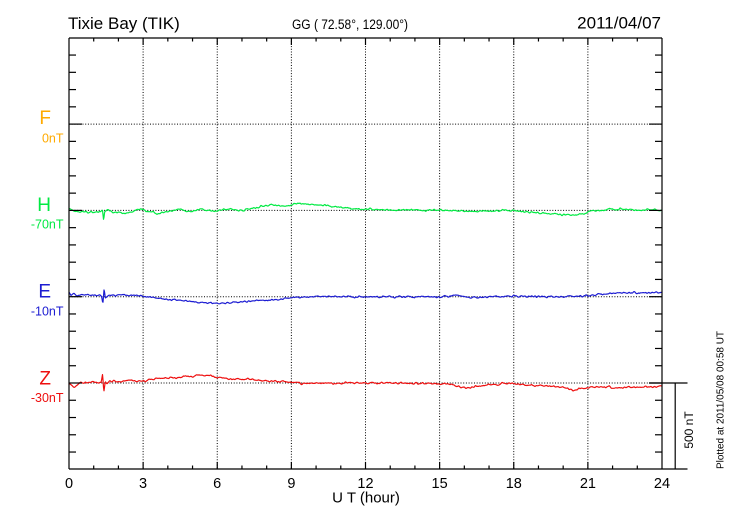 The image size is (730, 520). I want to click on svg-text: U T (hour), so click(366, 498).